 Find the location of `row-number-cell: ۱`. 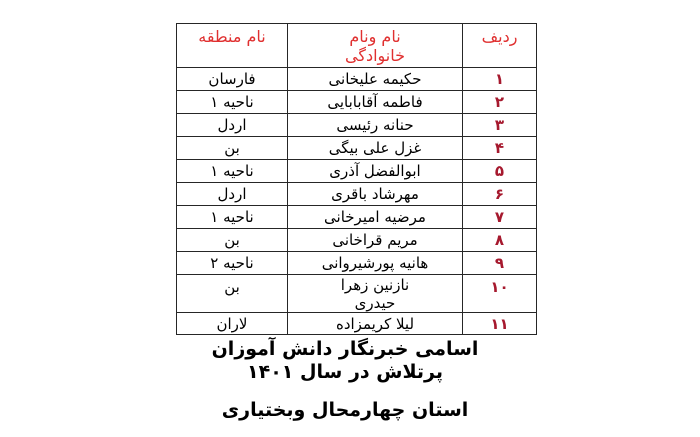

row-number-cell: ۱ is located at coordinates (499, 79).